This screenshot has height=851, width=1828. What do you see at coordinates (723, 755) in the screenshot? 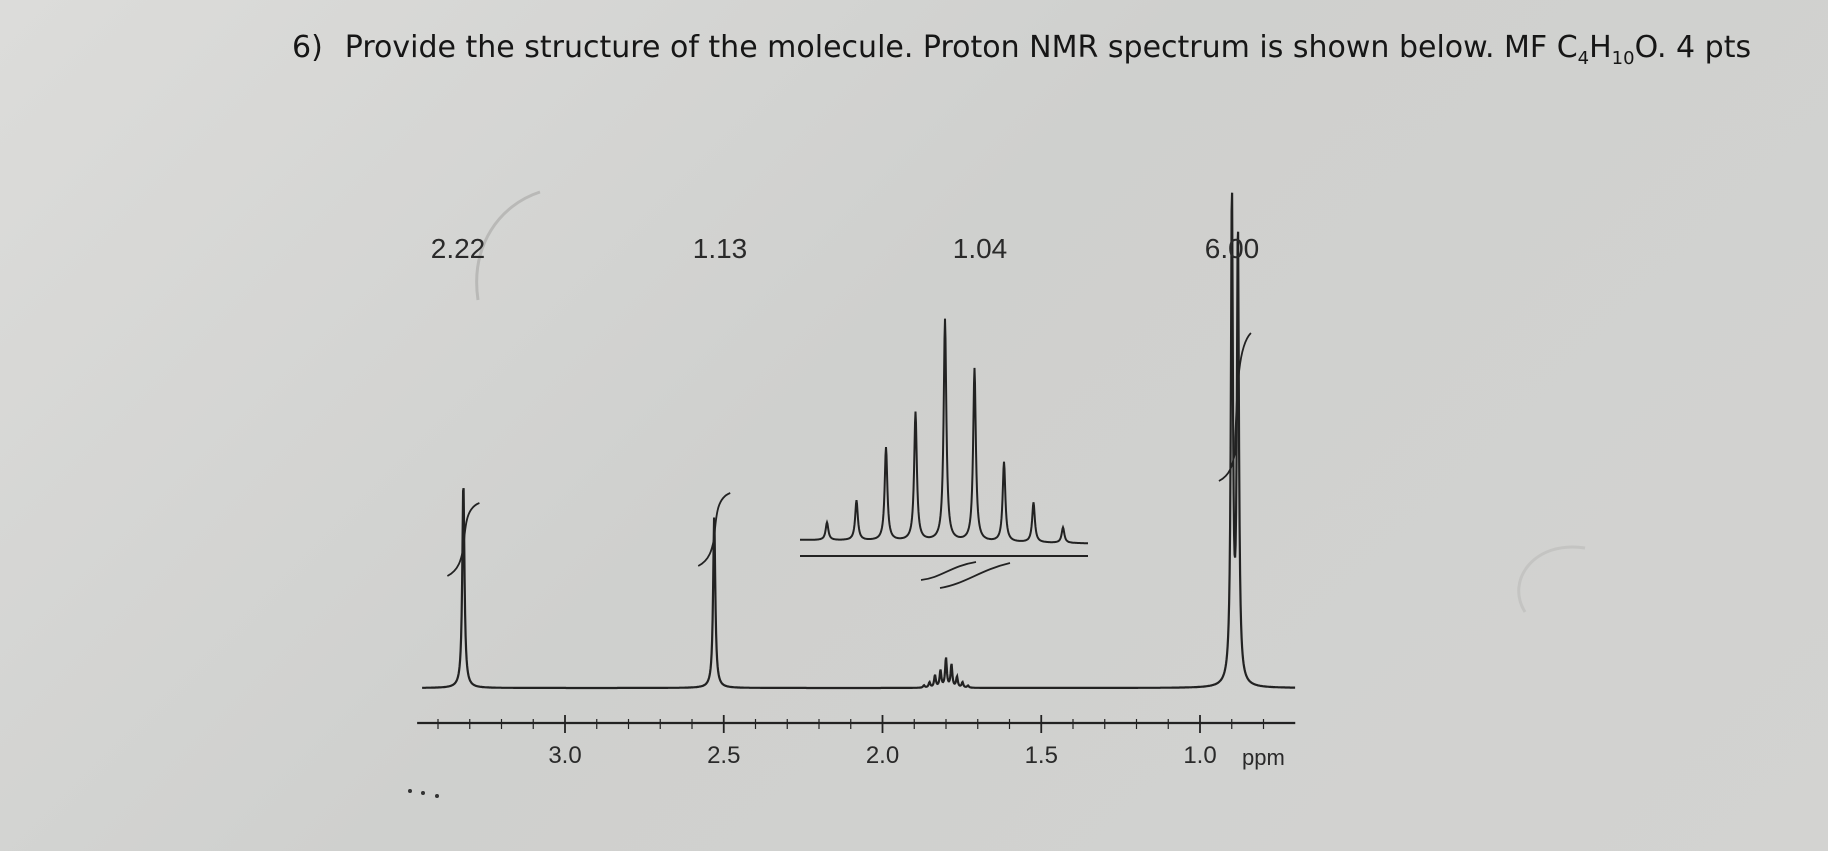
I see `x-tick-label: 2.5` at bounding box center [723, 755].